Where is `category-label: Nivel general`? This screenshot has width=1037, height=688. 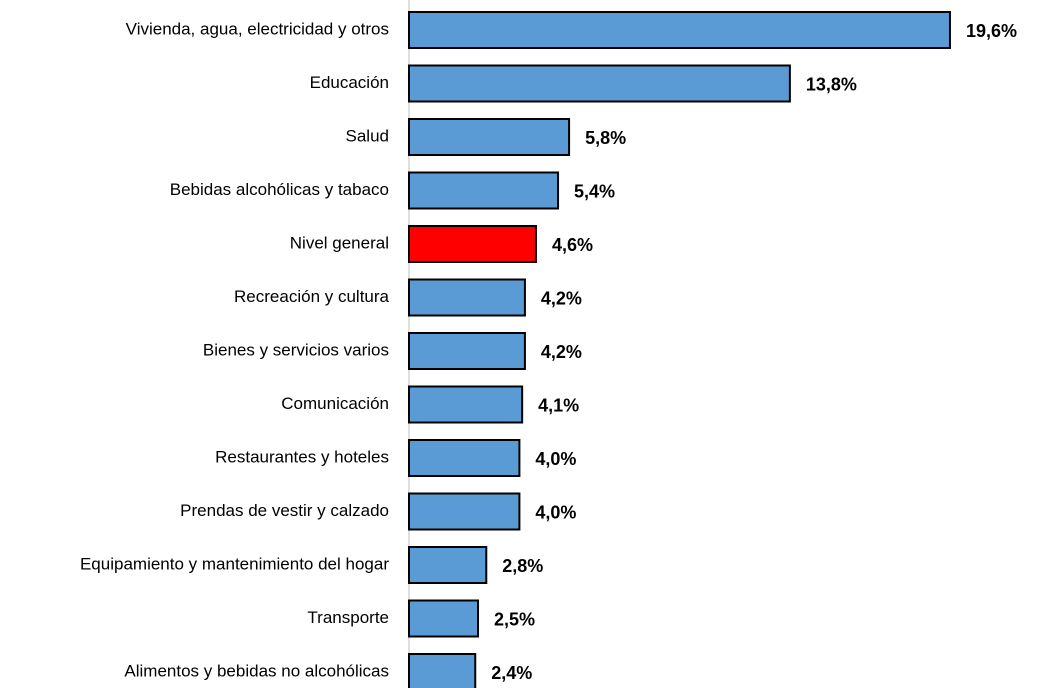
category-label: Nivel general is located at coordinates (339, 242).